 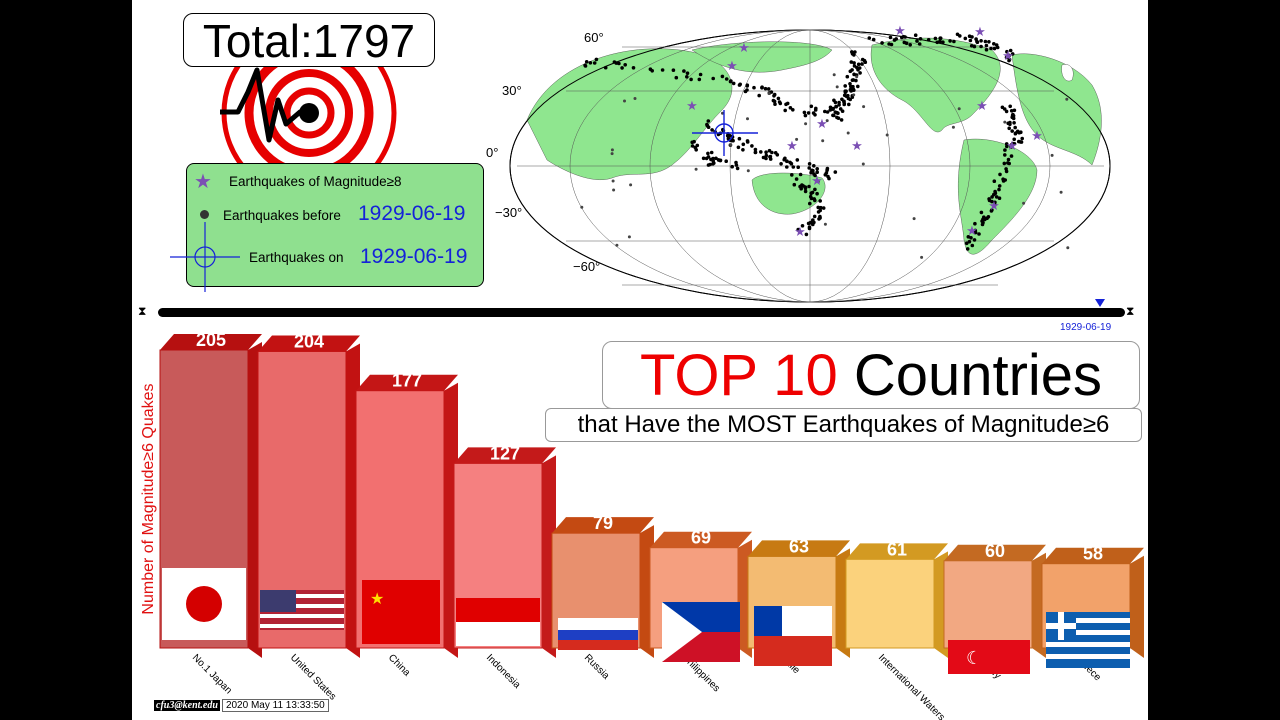 What do you see at coordinates (897, 549) in the screenshot?
I see `bar-value-label: 61` at bounding box center [897, 549].